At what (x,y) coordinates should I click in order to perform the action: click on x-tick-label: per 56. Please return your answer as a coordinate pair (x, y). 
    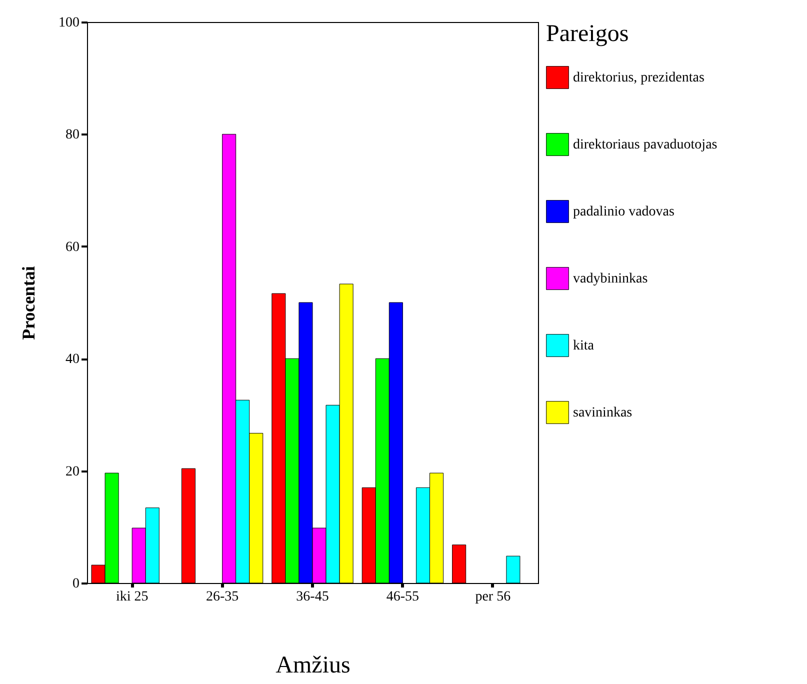
    Looking at the image, I should click on (493, 597).